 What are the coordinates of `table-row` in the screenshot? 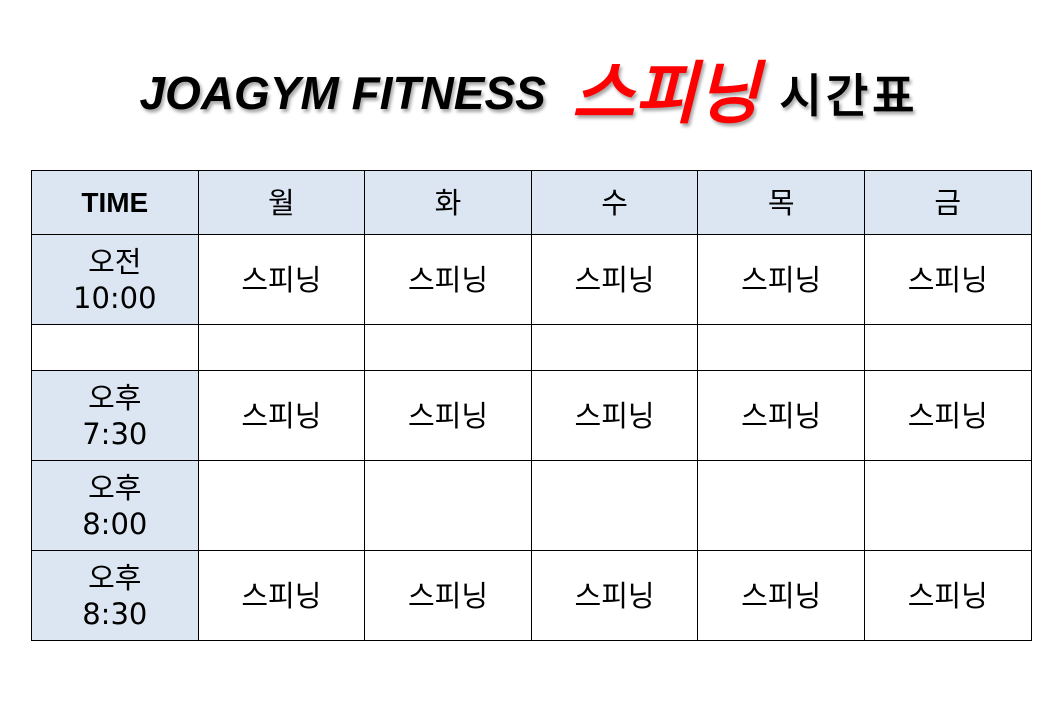 It's located at (531, 347).